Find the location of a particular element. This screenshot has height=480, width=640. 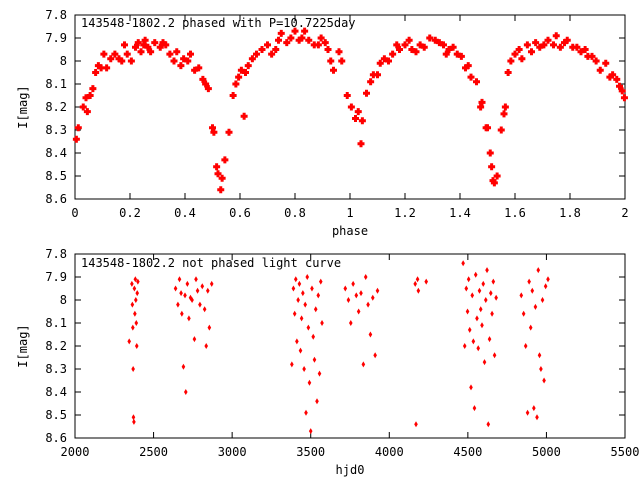

unphased-y-tick-label: 8.1 is located at coordinates (56, 323).